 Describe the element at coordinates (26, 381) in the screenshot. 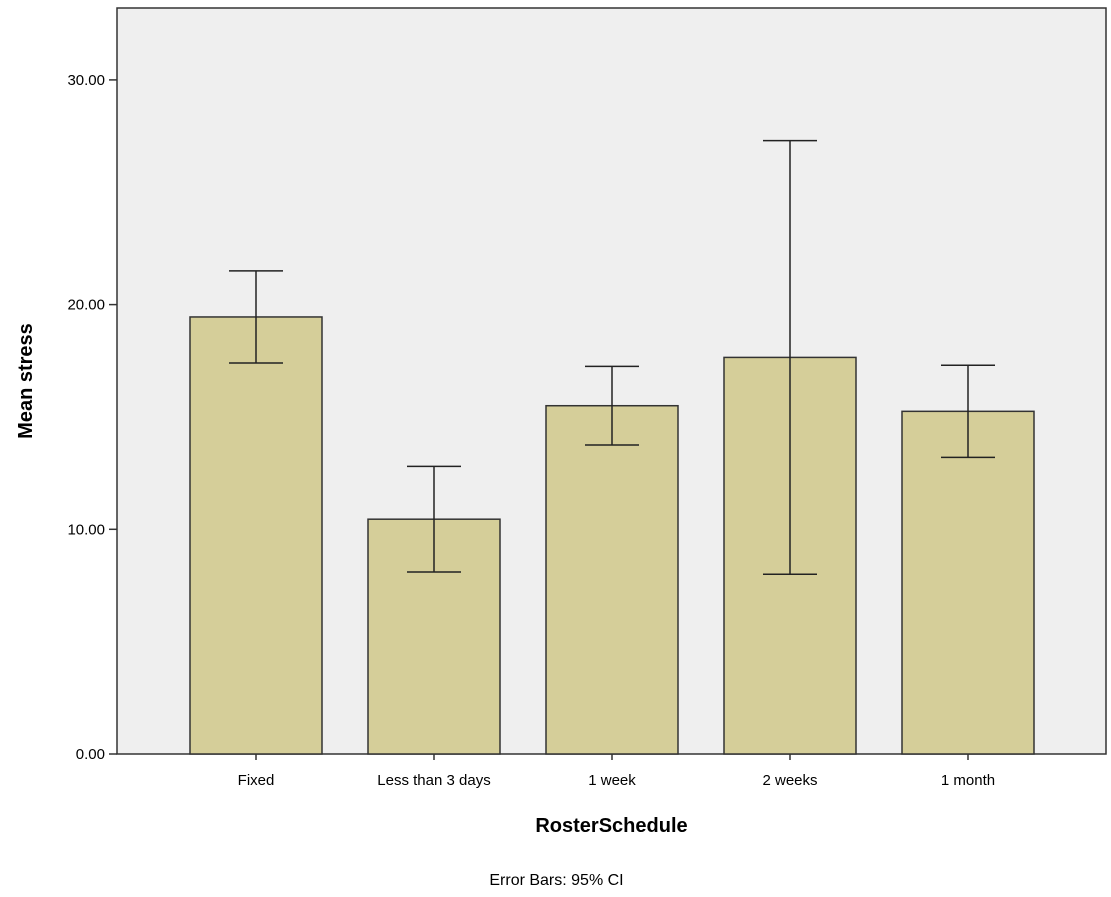

I see `y-axis-title: Mean stress` at that location.